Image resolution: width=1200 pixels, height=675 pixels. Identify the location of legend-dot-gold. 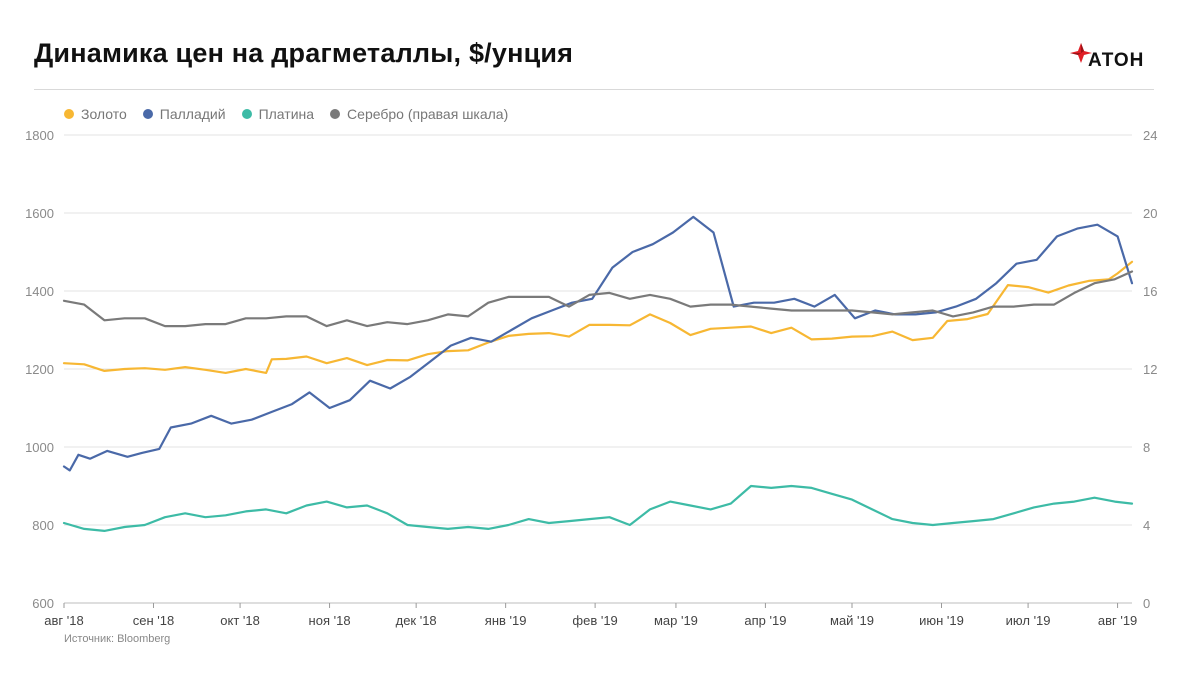
(69, 114).